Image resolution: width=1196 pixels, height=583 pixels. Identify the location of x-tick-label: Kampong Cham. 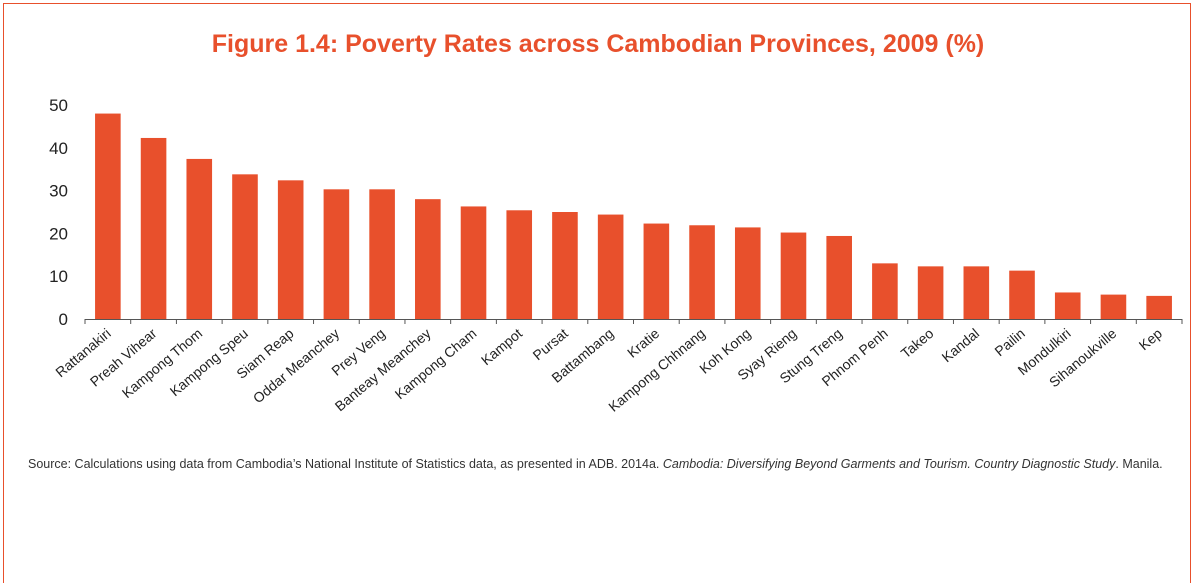
(436, 363).